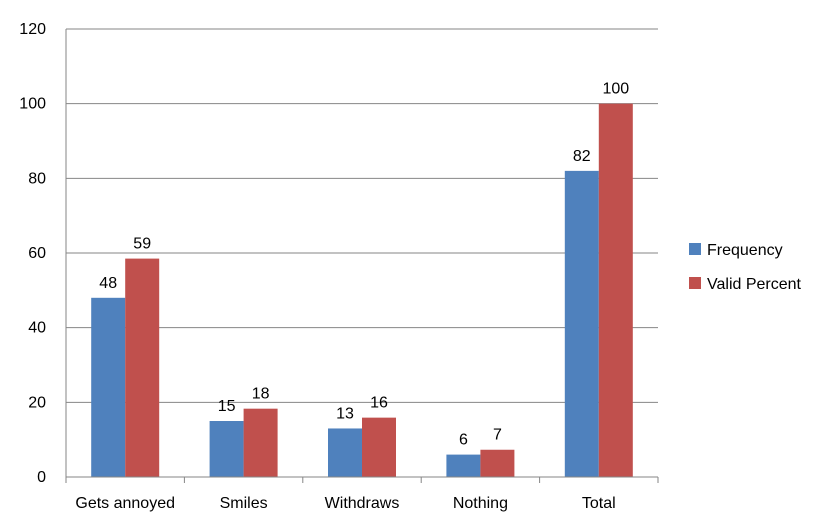  Describe the element at coordinates (32, 104) in the screenshot. I see `y-tick-label: 100` at that location.